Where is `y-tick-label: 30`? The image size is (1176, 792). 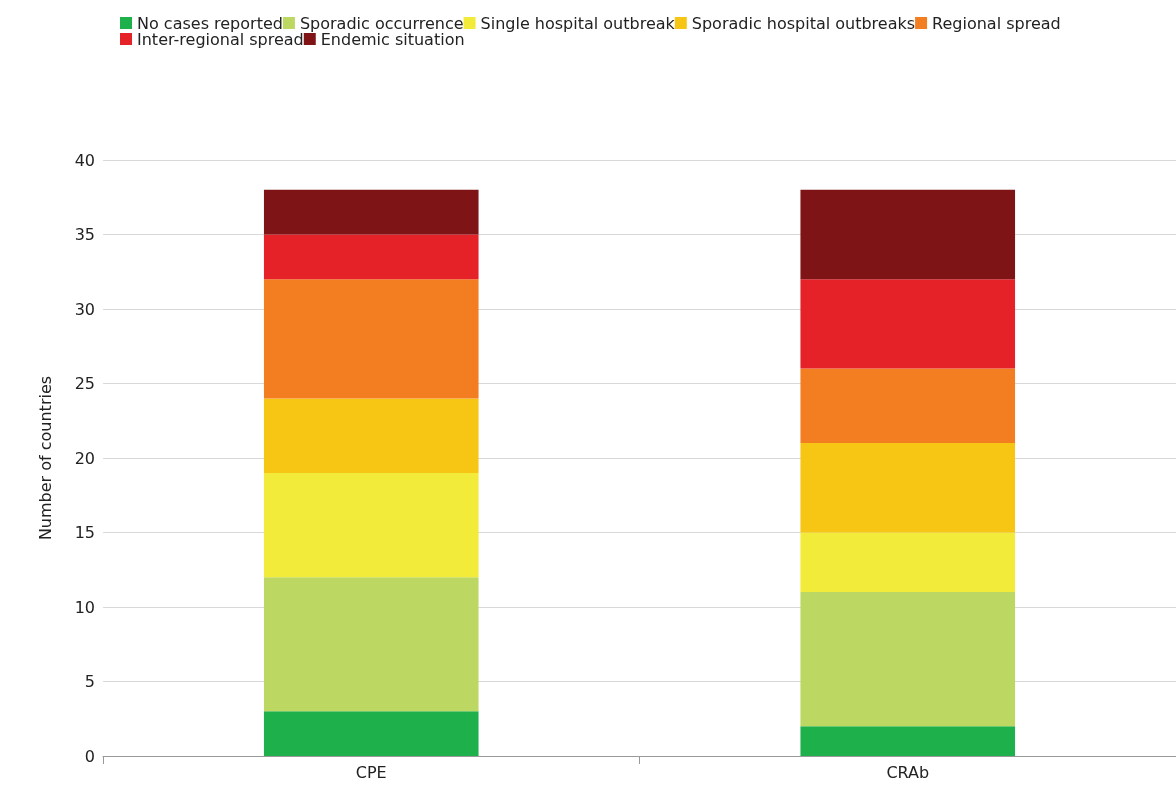 y-tick-label: 30 is located at coordinates (84, 309).